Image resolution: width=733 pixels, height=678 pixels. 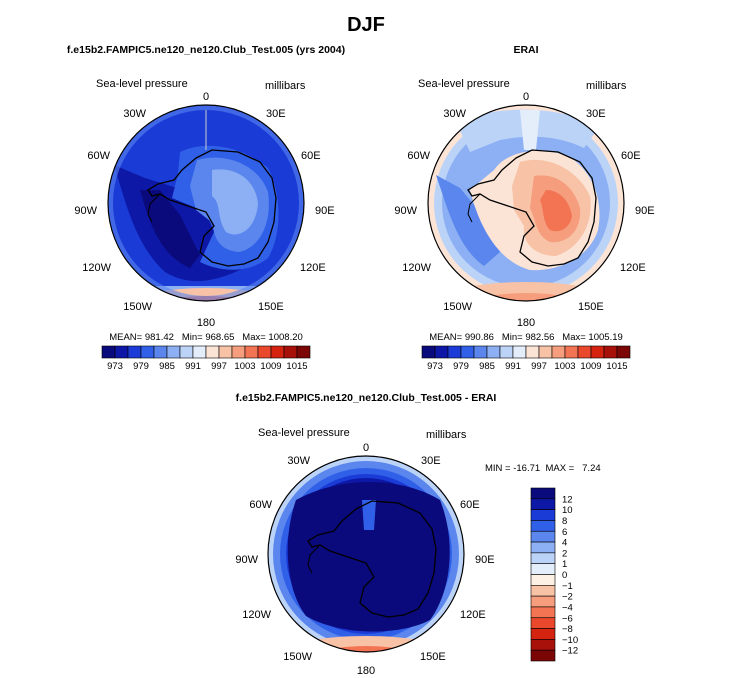 I want to click on colorbar-tick-label: −10, so click(x=570, y=640).